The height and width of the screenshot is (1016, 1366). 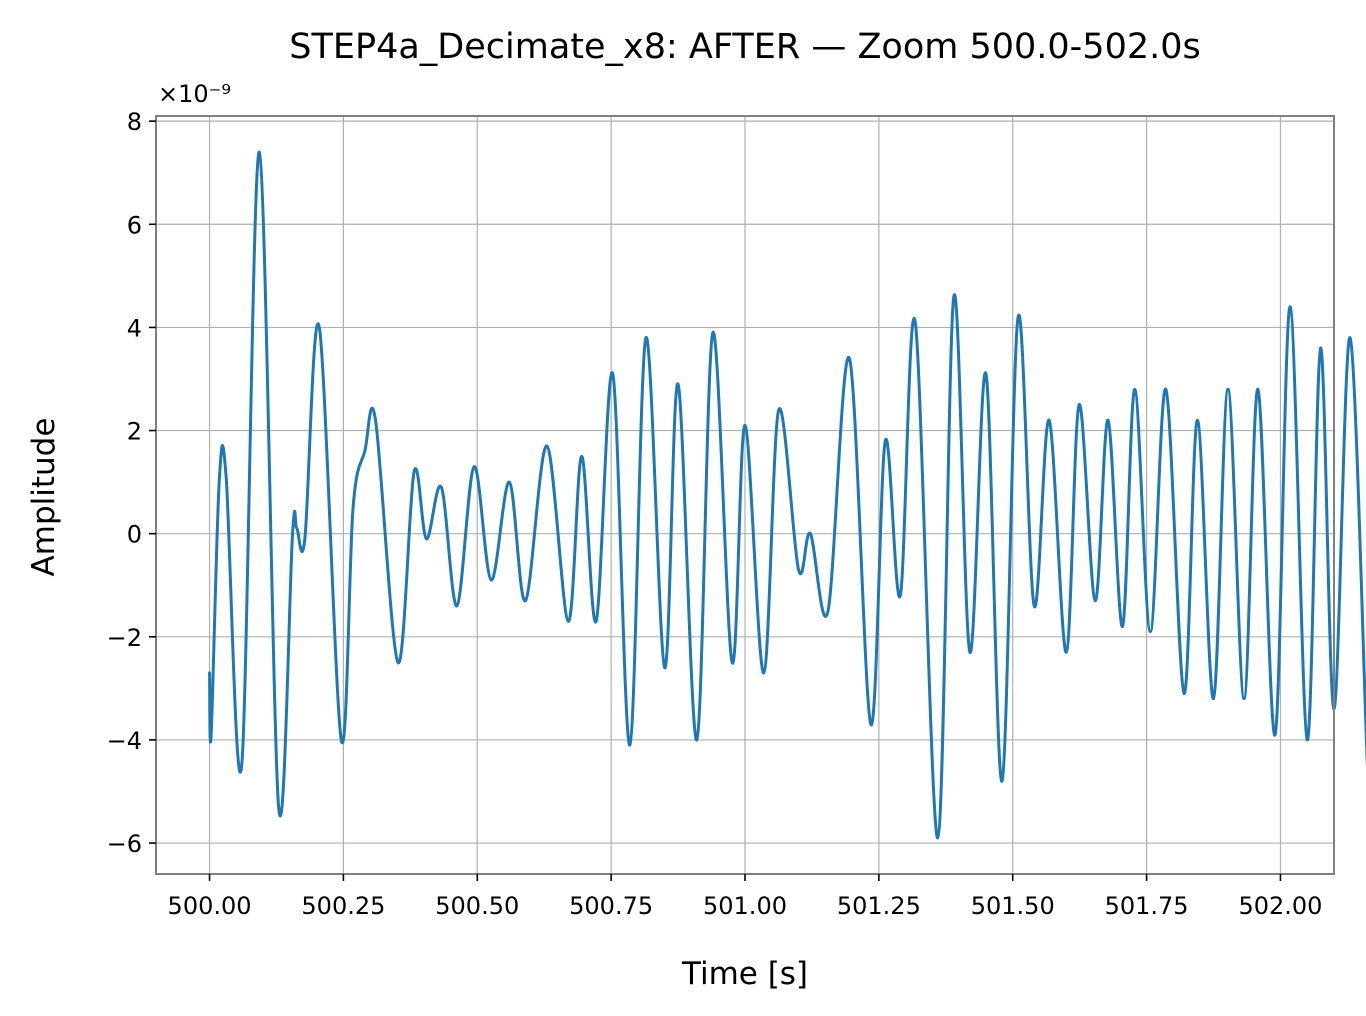 I want to click on x-tick-label: 501.25, so click(x=879, y=906).